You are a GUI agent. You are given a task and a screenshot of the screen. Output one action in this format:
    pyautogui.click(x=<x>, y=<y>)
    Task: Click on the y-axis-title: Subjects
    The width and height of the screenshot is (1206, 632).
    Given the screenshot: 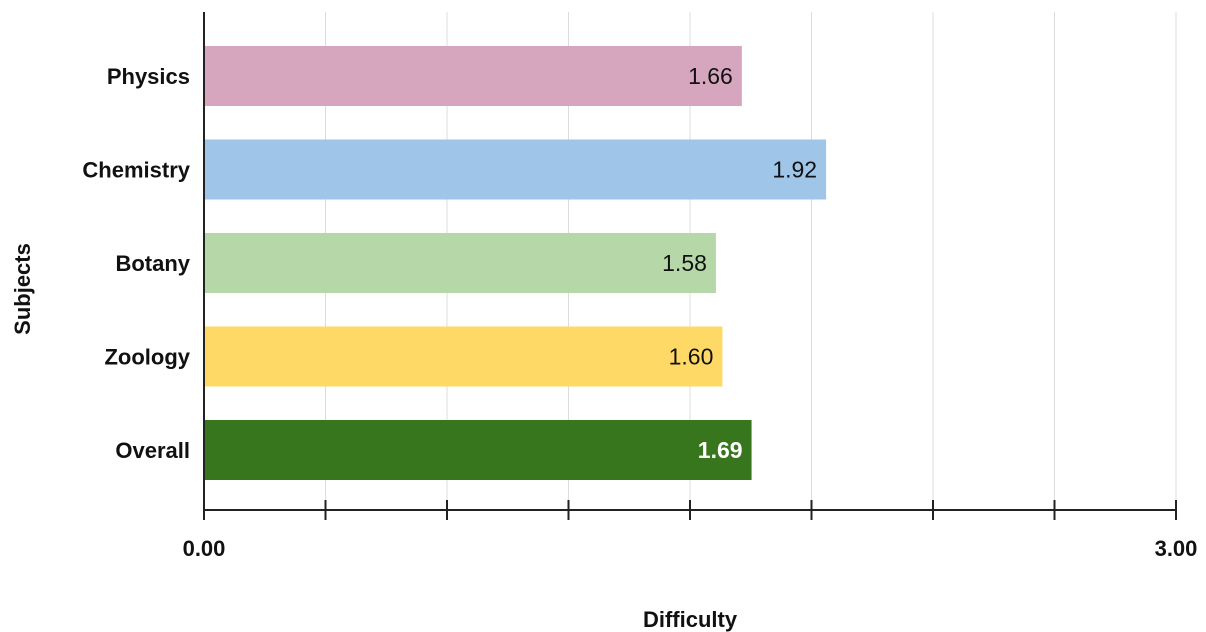 What is the action you would take?
    pyautogui.click(x=22, y=289)
    